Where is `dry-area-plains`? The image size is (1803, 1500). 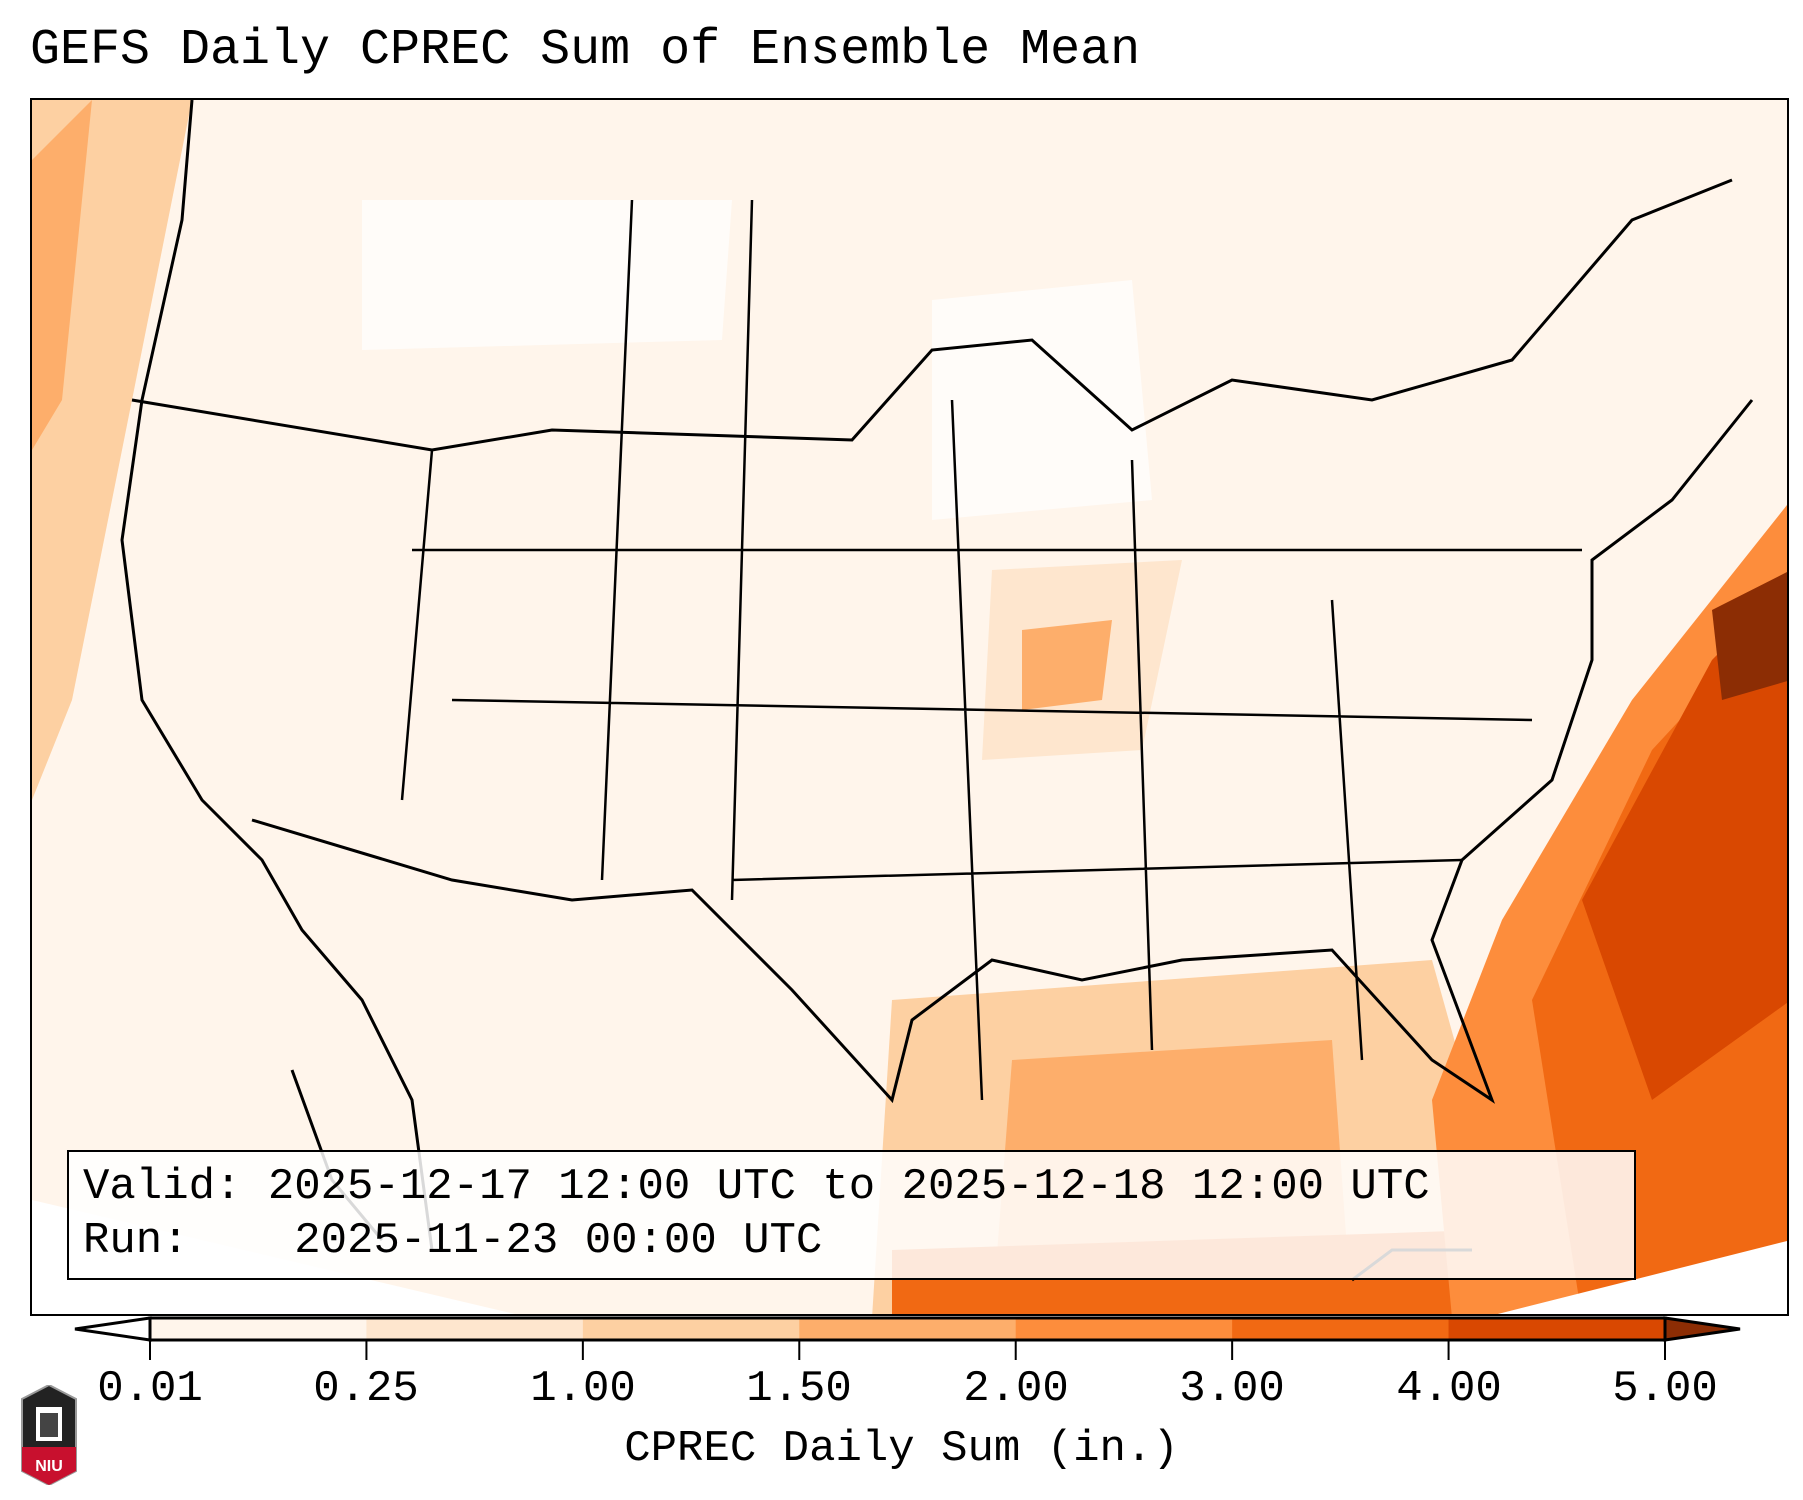
dry-area-plains is located at coordinates (1042, 400).